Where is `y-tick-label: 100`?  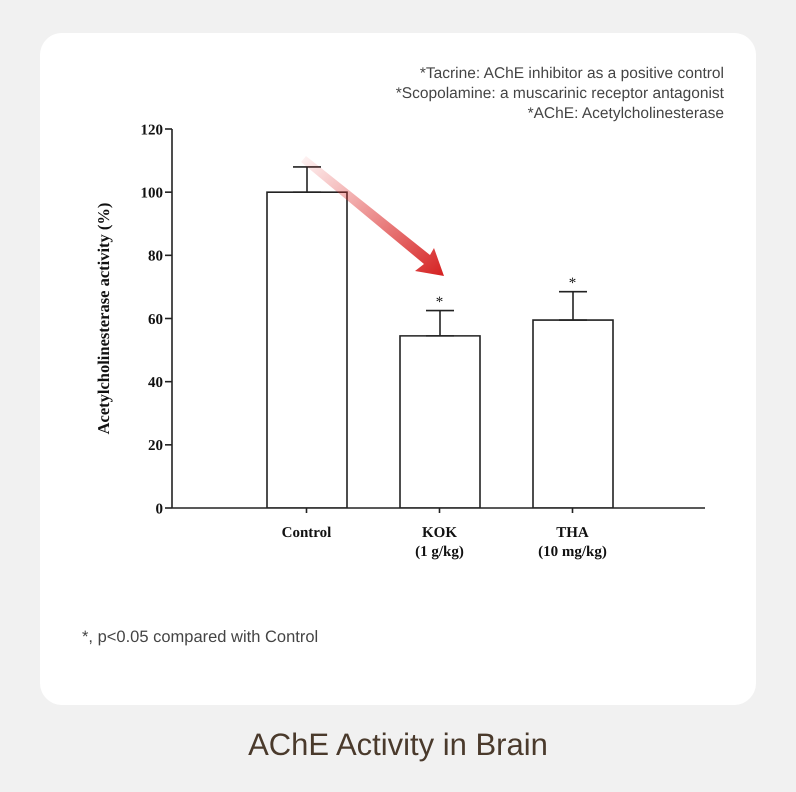
y-tick-label: 100 is located at coordinates (151, 193).